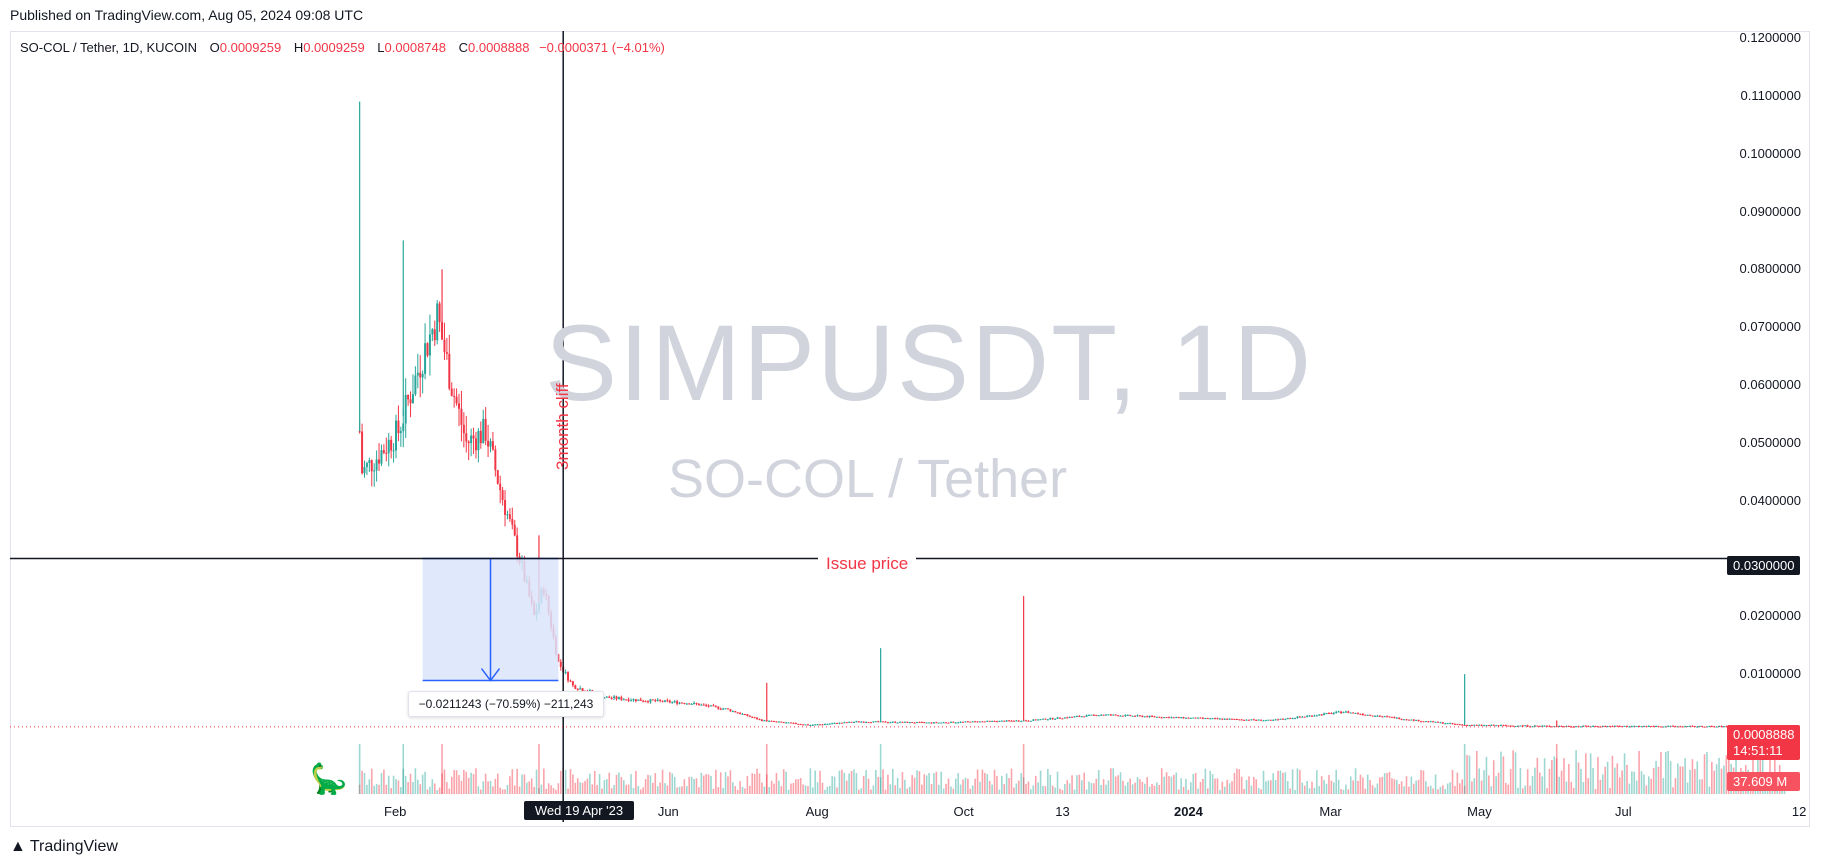 The image size is (1823, 867). I want to click on dino-icon: 🦕, so click(329, 779).